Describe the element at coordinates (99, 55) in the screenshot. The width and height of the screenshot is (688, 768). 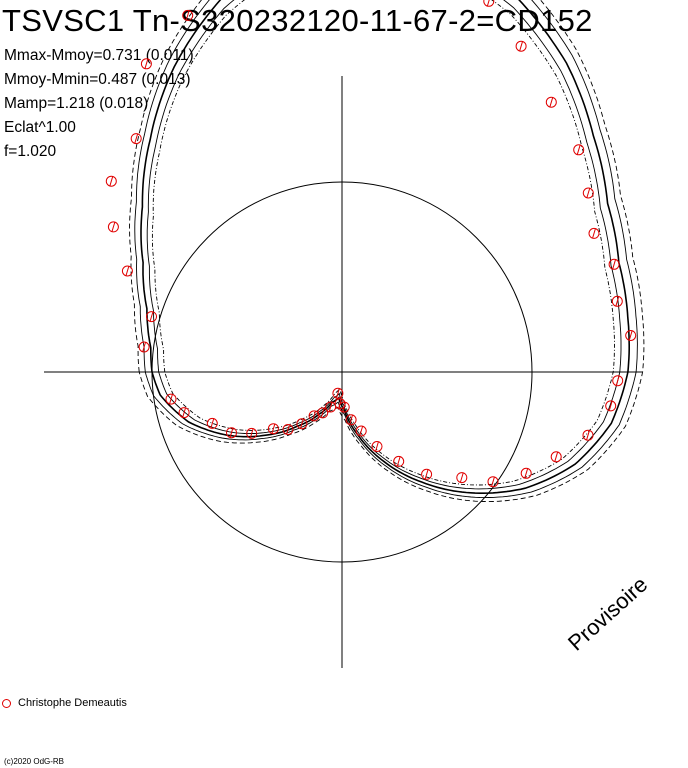
I see `stat-mmax-mmoy: Mmax-Mmoy=0.731 (0.011)` at that location.